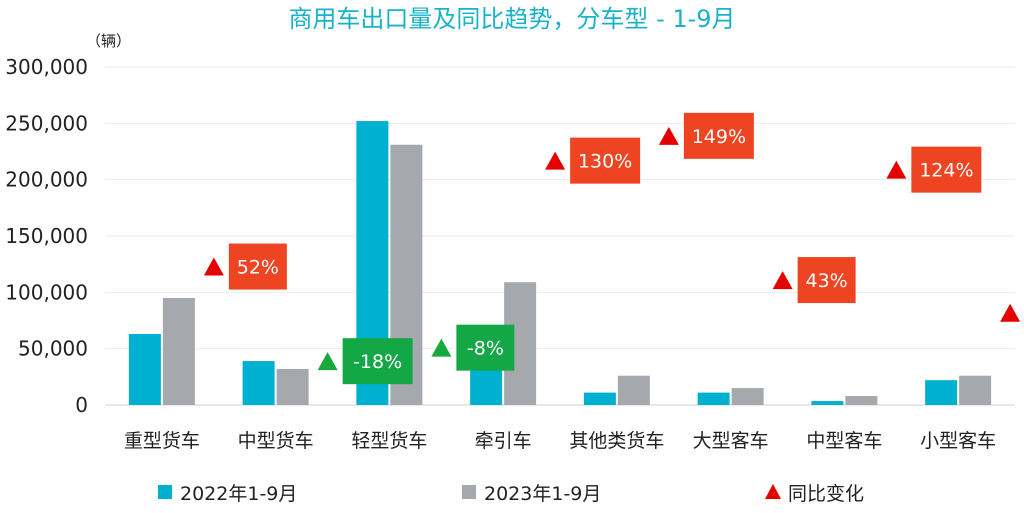  What do you see at coordinates (276, 441) in the screenshot?
I see `x-category-label: 中型货车` at bounding box center [276, 441].